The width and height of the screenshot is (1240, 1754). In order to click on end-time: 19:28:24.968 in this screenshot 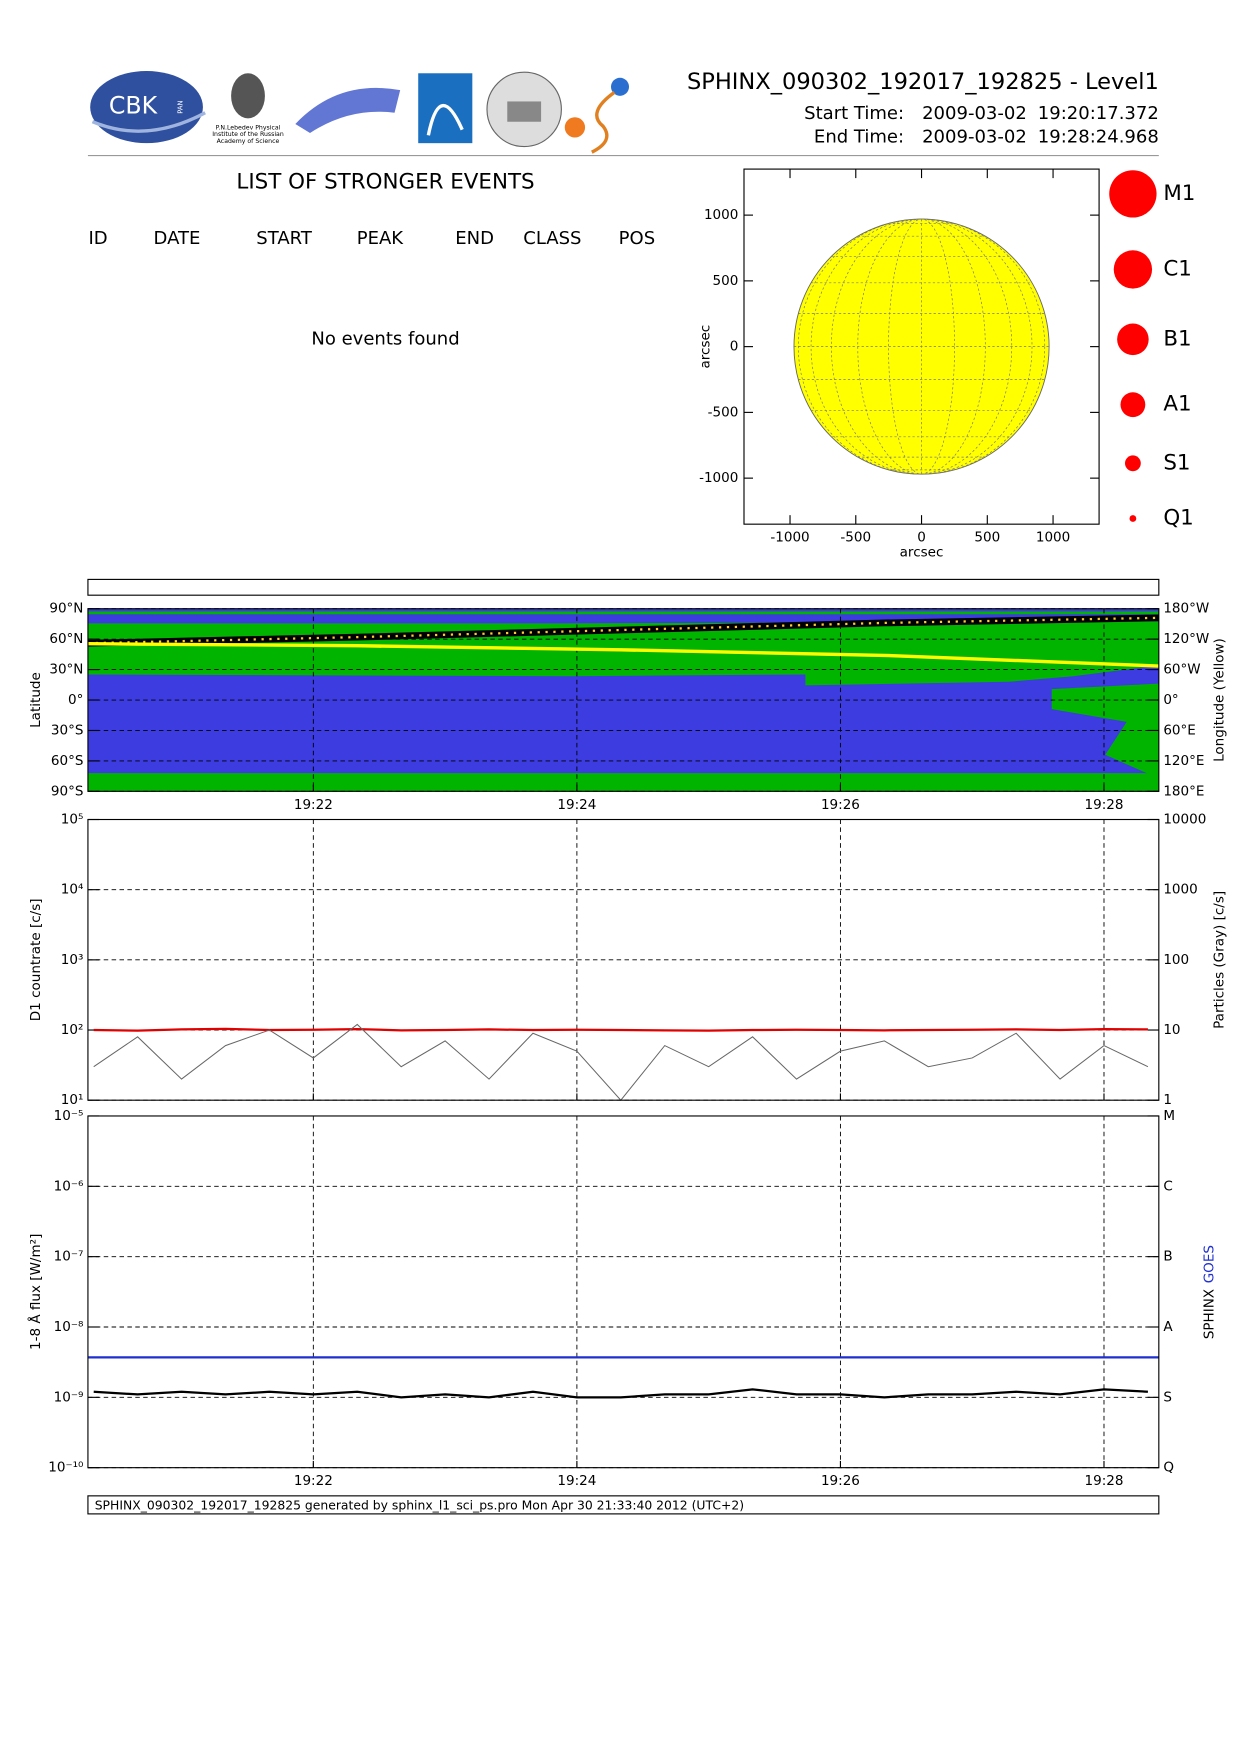, I will do `click(1098, 137)`.